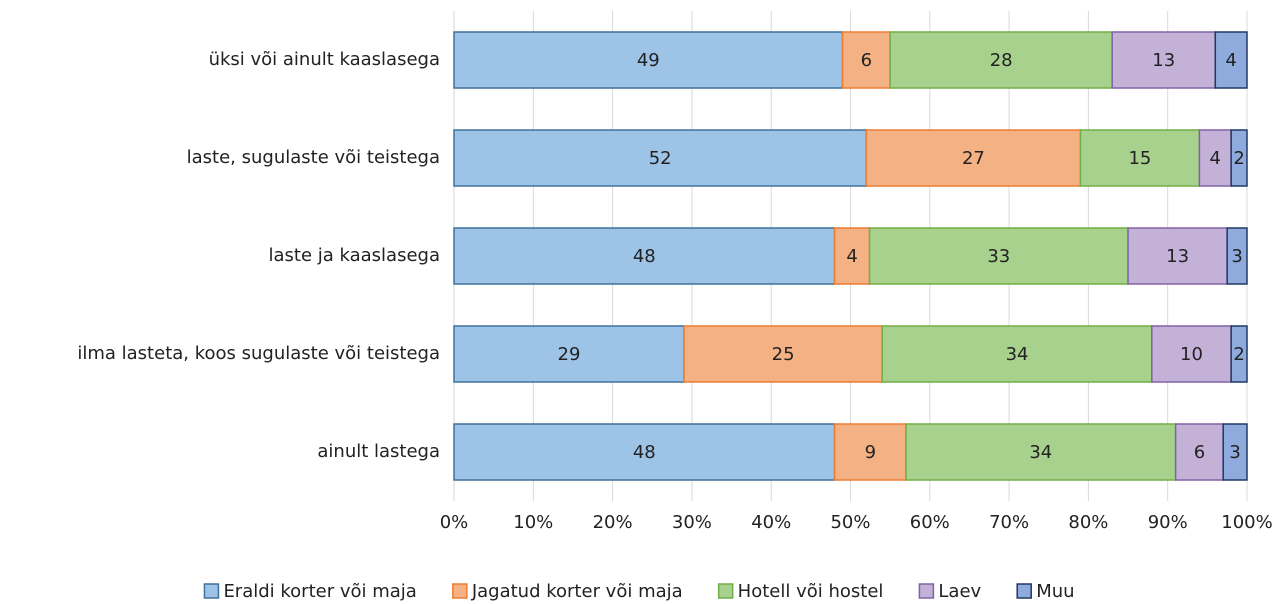  What do you see at coordinates (930, 522) in the screenshot?
I see `x-tick-label: 60%` at bounding box center [930, 522].